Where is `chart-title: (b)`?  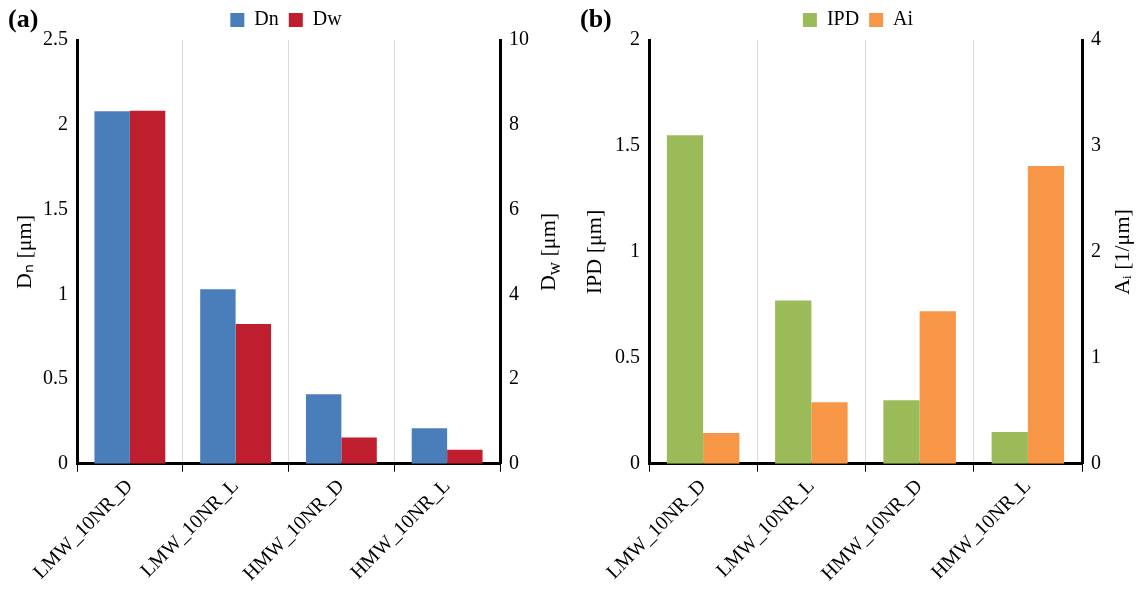 chart-title: (b) is located at coordinates (596, 19).